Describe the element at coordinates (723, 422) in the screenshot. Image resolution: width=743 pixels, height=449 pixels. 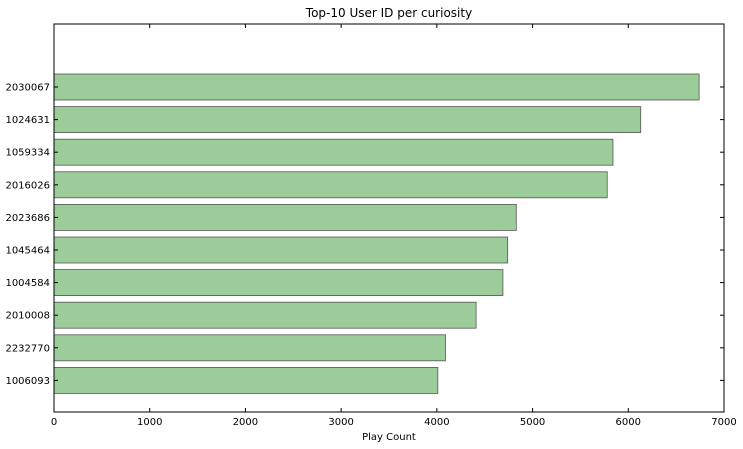
I see `x-tick-label: 7000` at that location.